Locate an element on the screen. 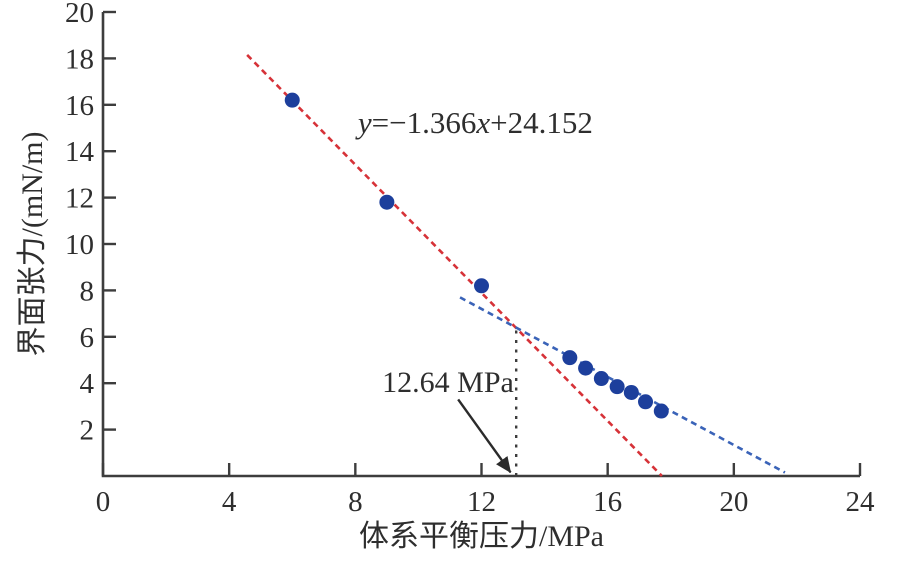 The image size is (923, 561). annotation-layer is located at coordinates (487, 402).